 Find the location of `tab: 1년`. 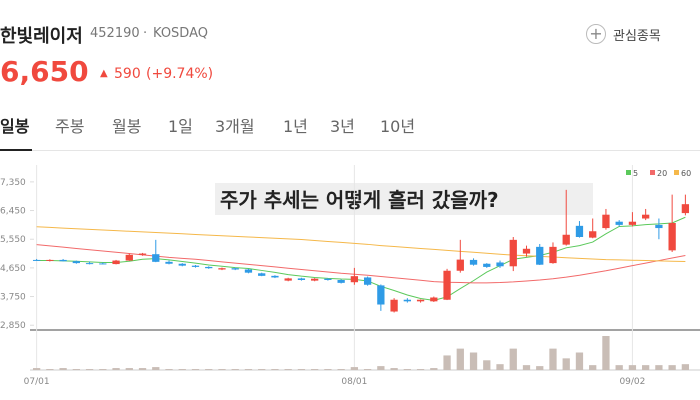

tab: 1년 is located at coordinates (295, 126).